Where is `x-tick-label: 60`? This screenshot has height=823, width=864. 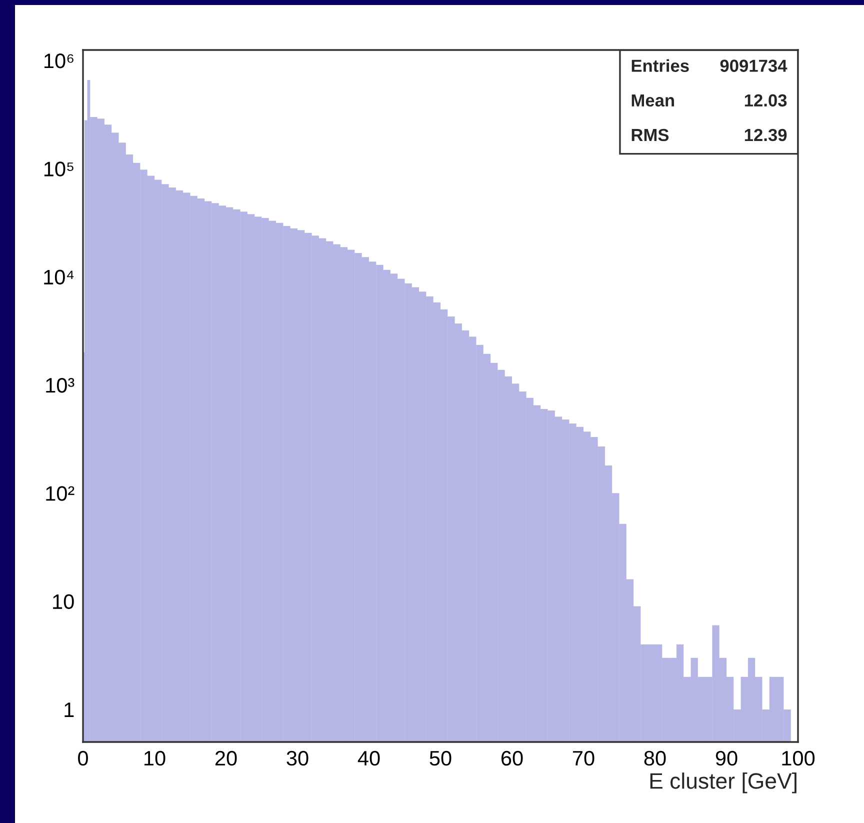
x-tick-label: 60 is located at coordinates (512, 758).